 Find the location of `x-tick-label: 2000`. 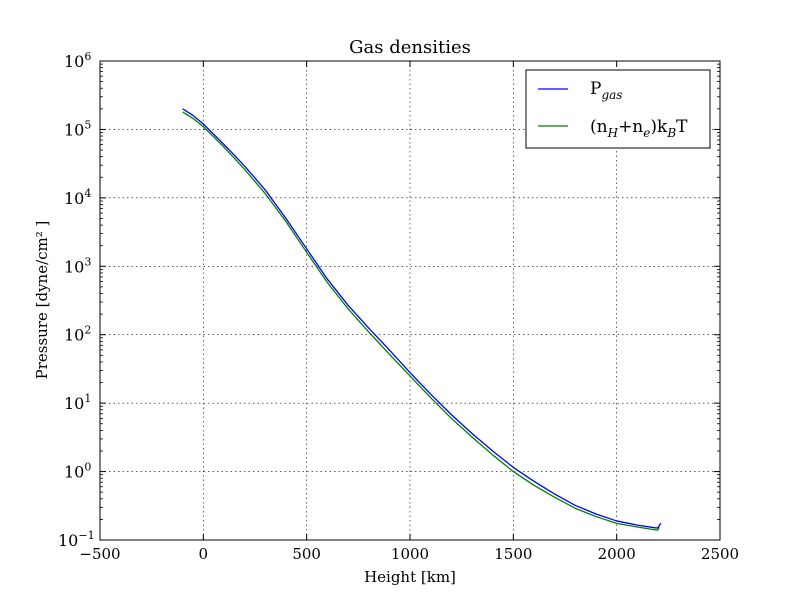

x-tick-label: 2000 is located at coordinates (617, 554).